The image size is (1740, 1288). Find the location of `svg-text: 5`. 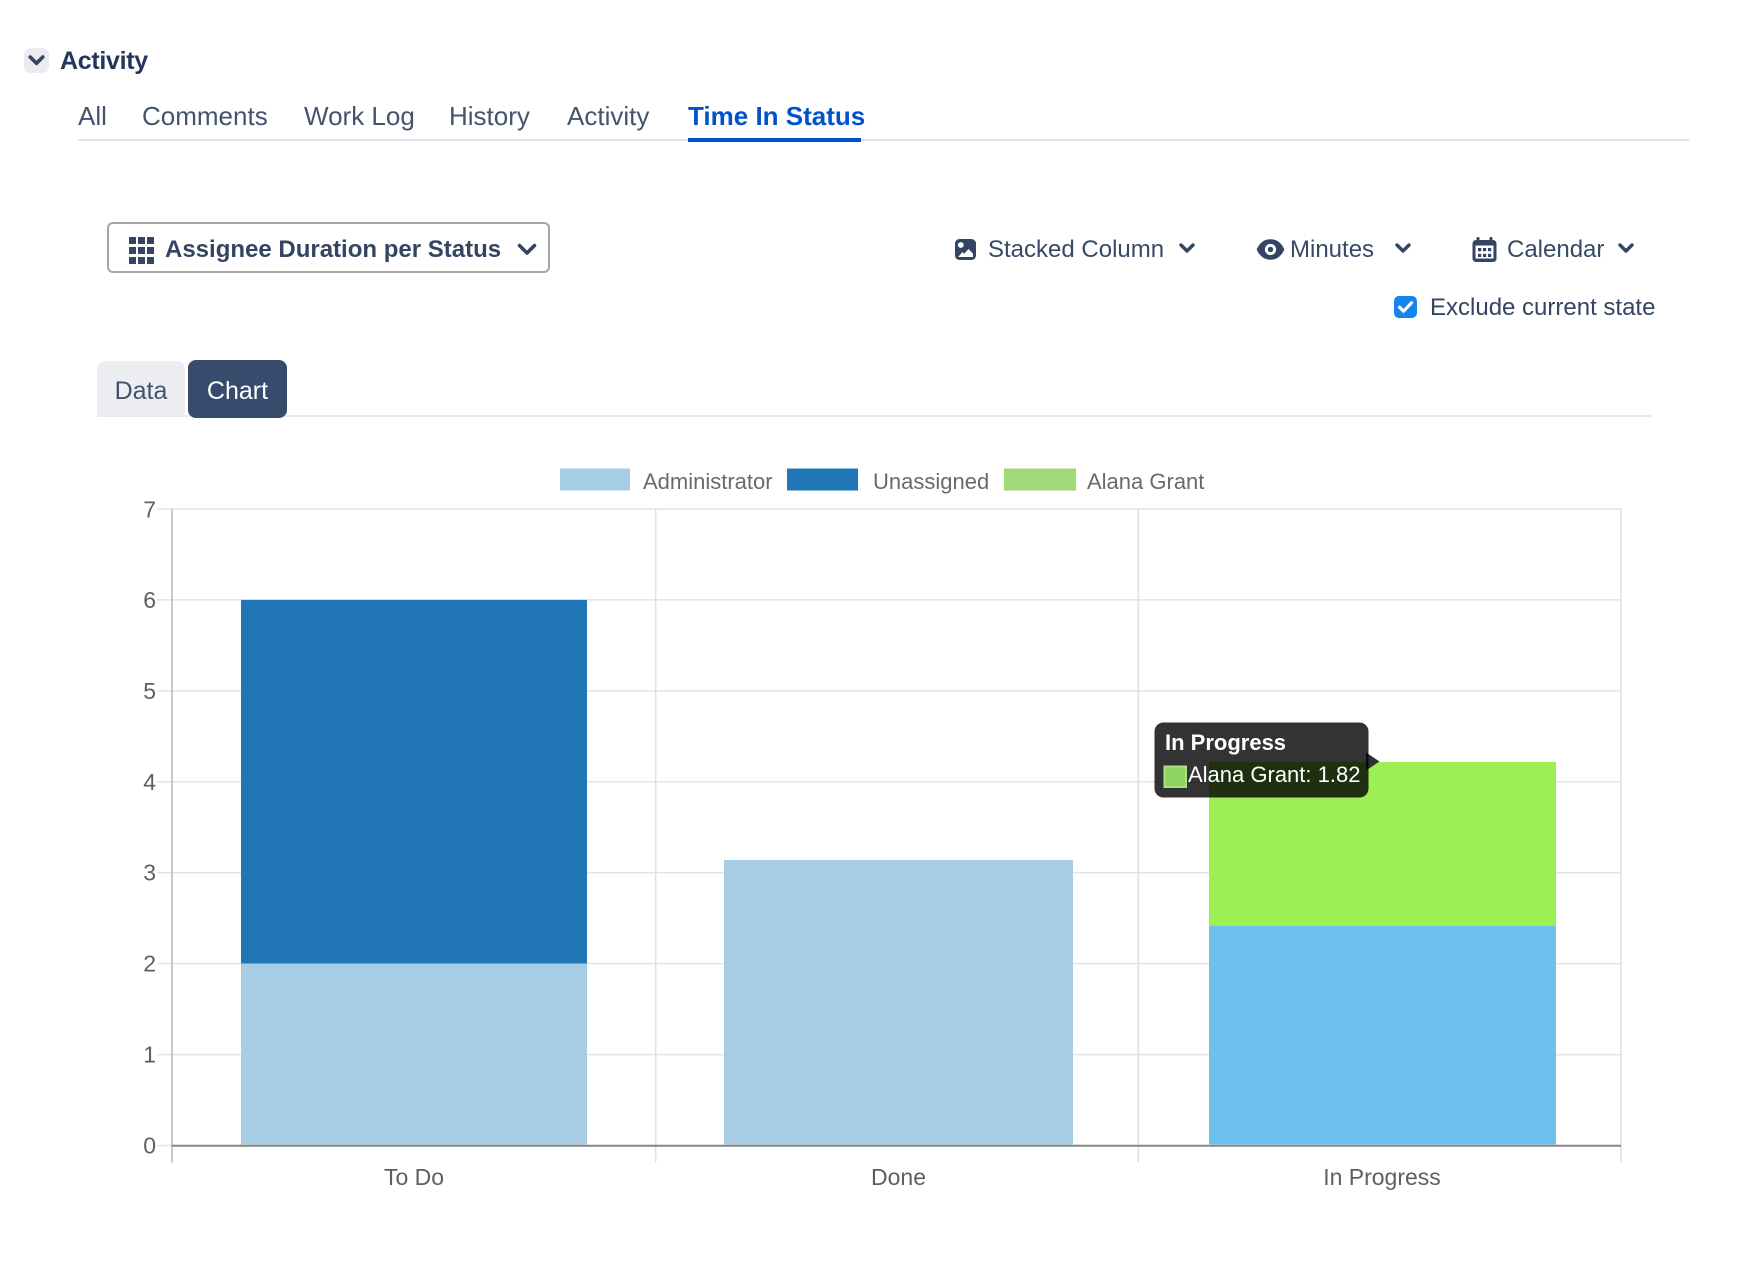

svg-text: 5 is located at coordinates (149, 691).